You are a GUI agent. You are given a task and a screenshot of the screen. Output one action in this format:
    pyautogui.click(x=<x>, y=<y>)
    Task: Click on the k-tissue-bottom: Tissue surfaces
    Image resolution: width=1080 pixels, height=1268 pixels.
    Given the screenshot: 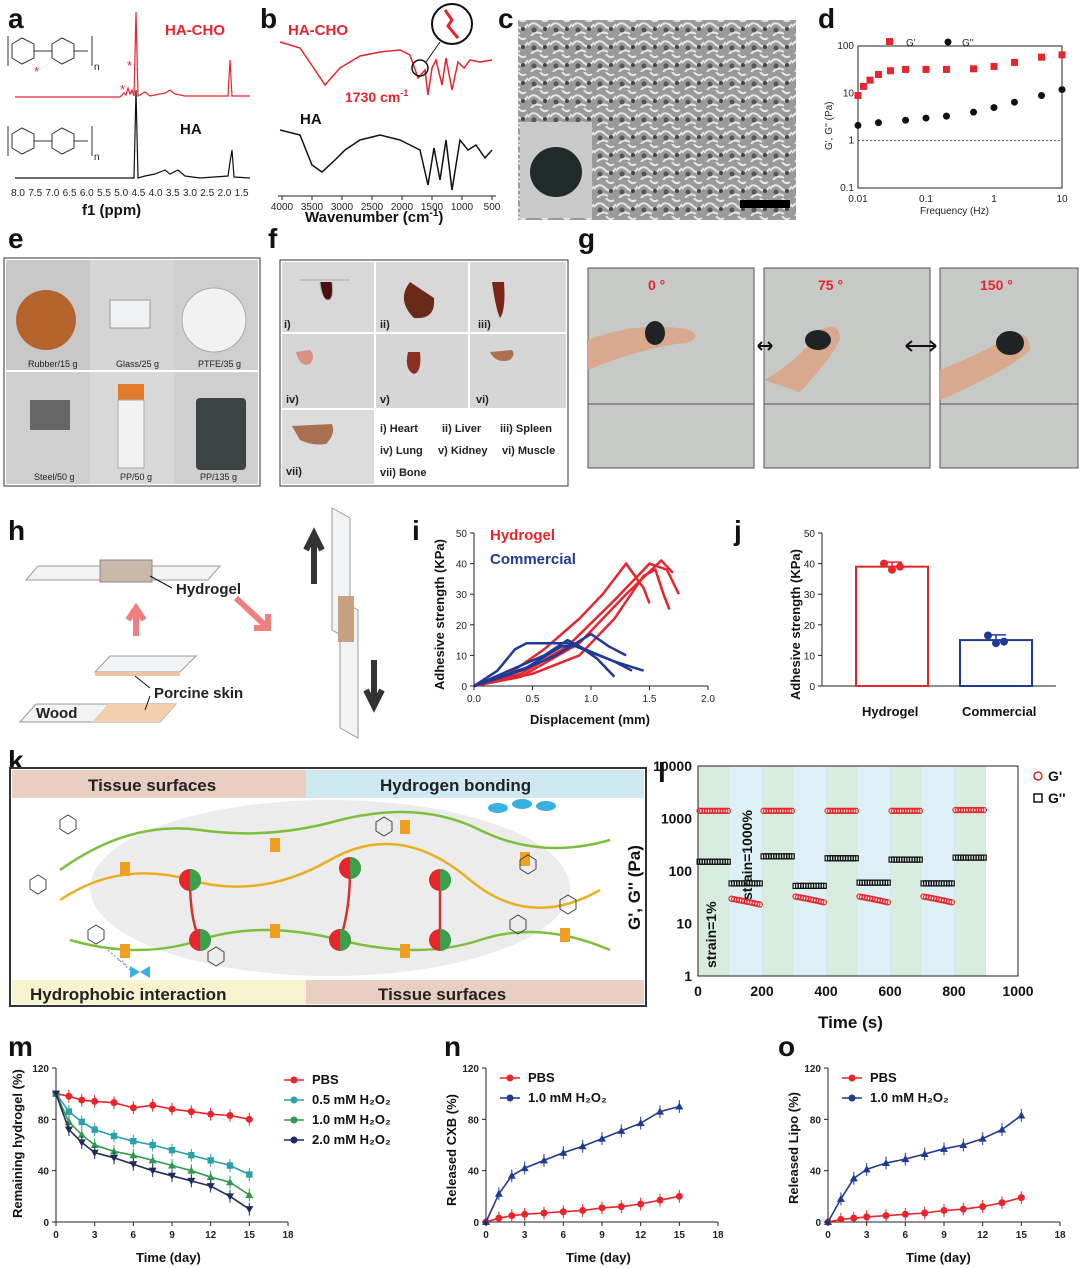 What is the action you would take?
    pyautogui.click(x=442, y=994)
    